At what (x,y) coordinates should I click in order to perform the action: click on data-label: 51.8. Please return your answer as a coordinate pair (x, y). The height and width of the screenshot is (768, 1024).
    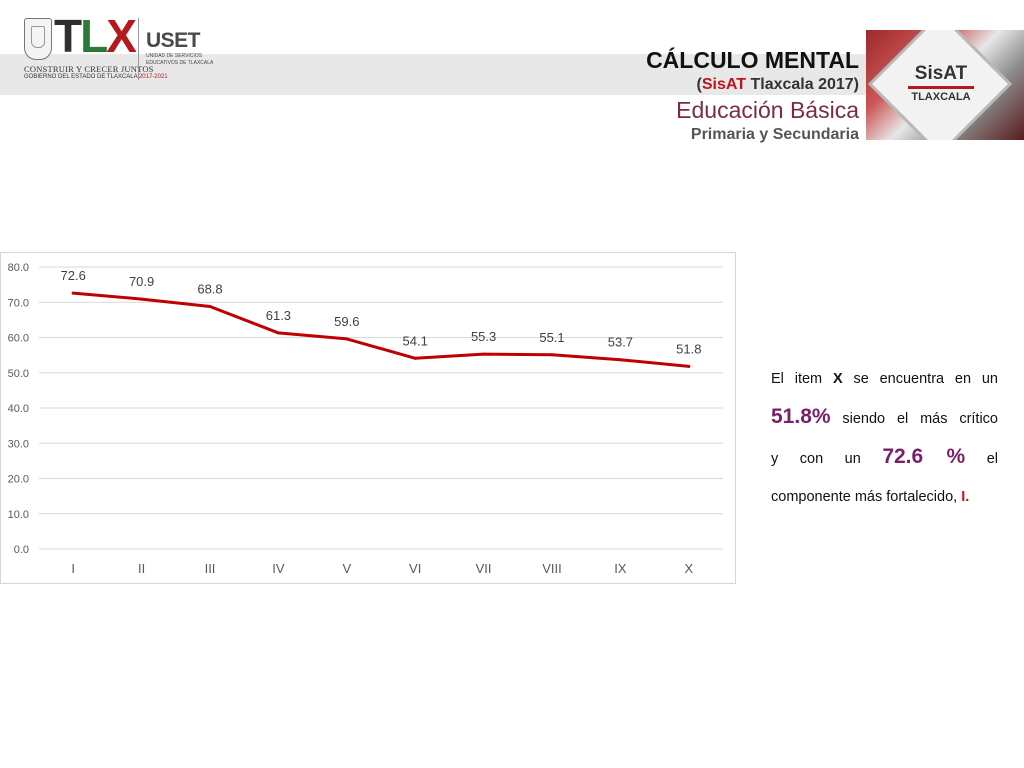
    Looking at the image, I should click on (688, 348).